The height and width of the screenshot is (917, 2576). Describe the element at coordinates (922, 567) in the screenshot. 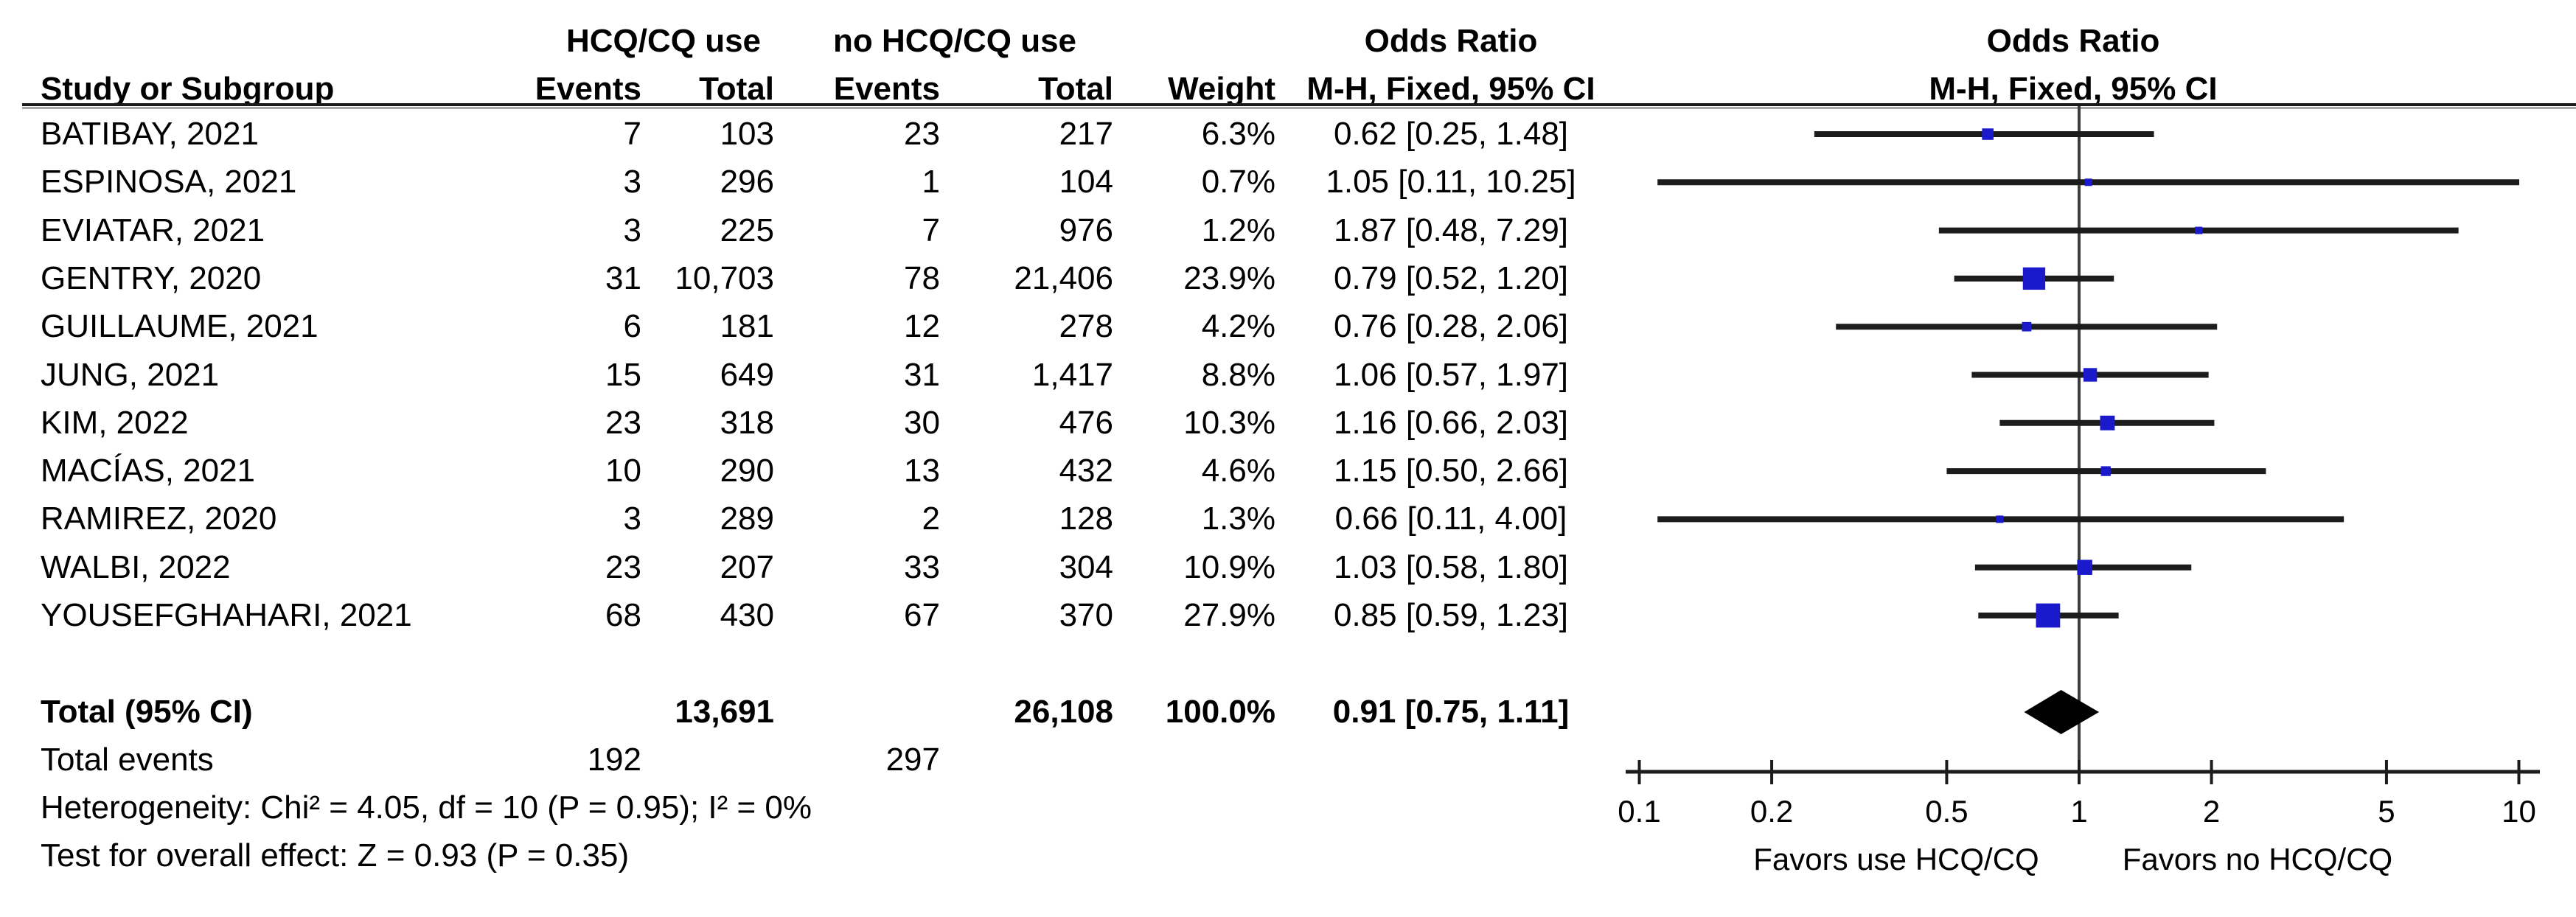

I see `cell-events-group2: 33` at that location.